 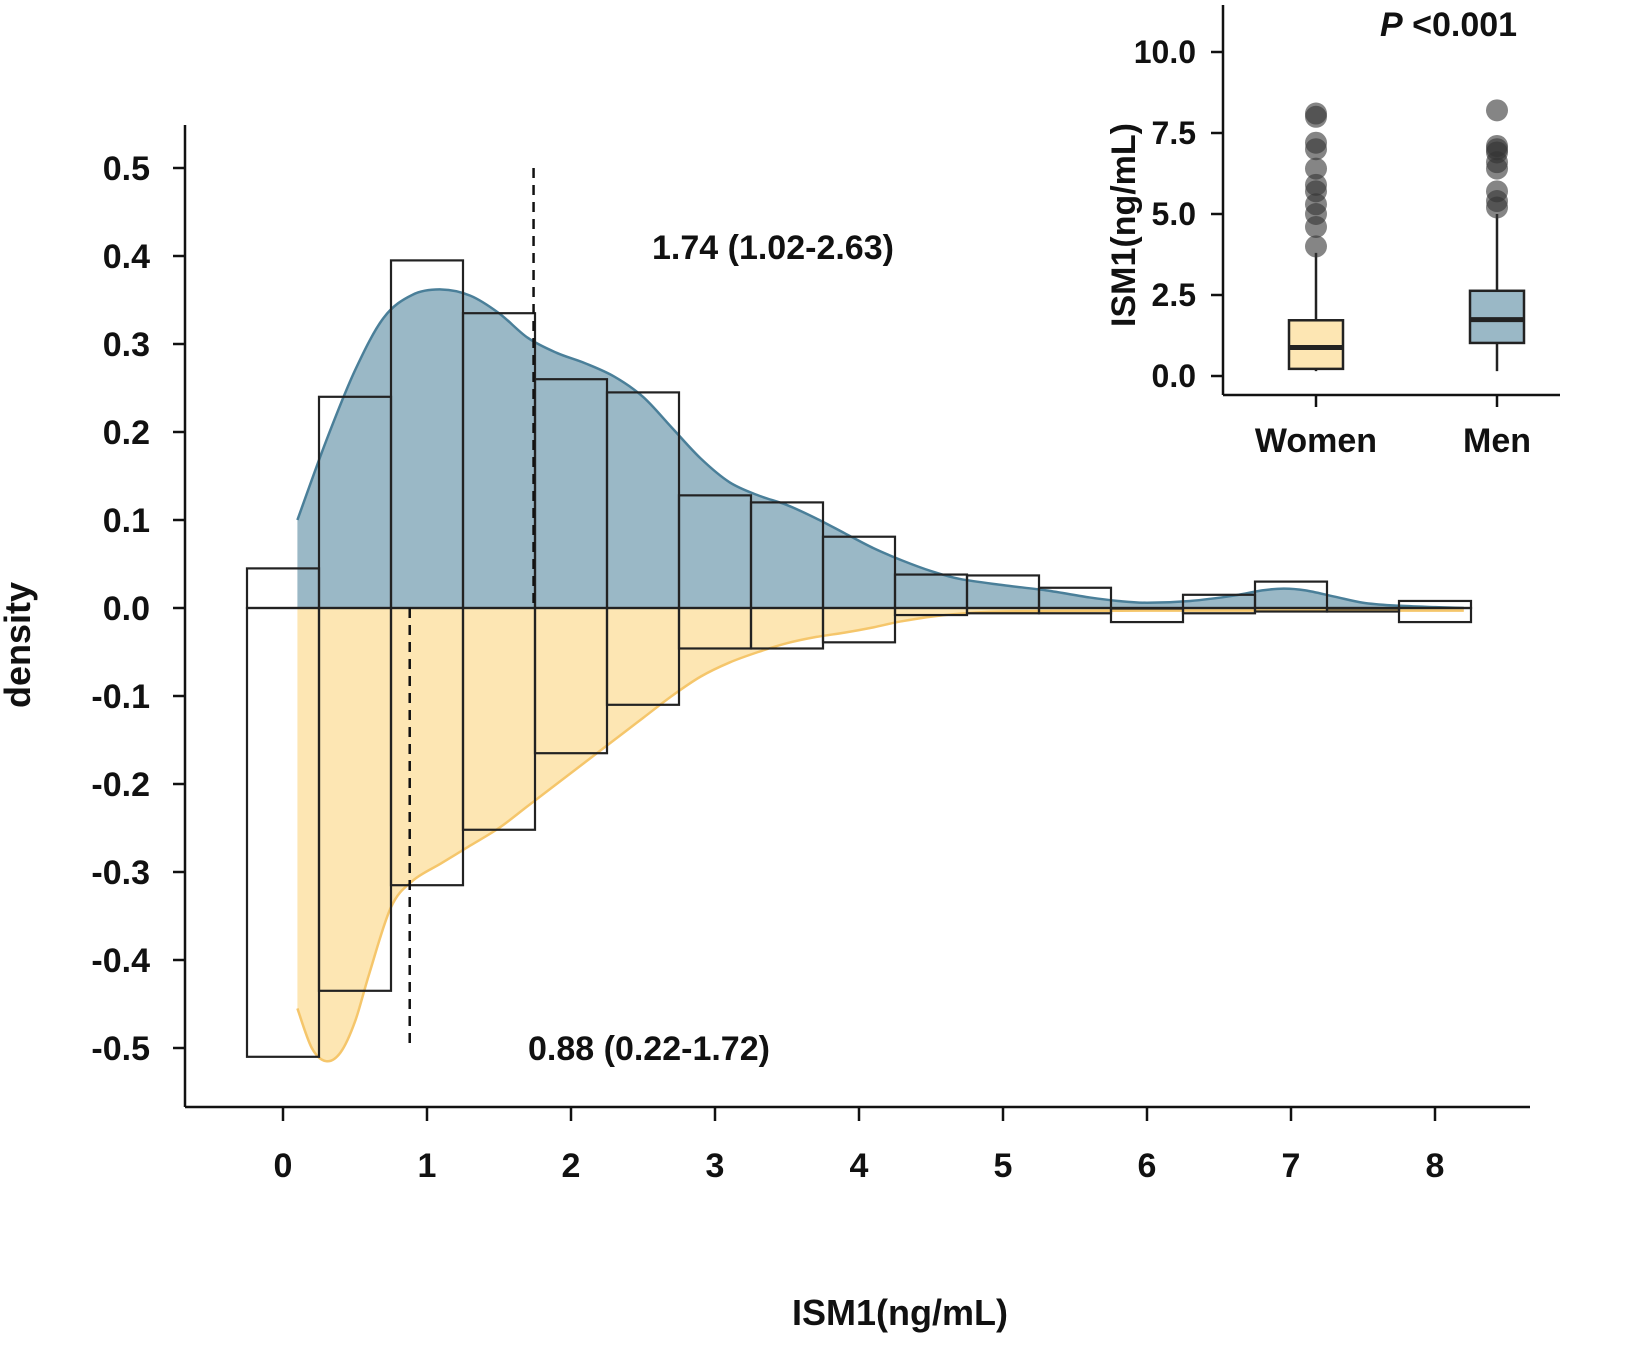 What do you see at coordinates (1124, 225) in the screenshot?
I see `inset-y-axis-title: ISM1(ng/mL)` at bounding box center [1124, 225].